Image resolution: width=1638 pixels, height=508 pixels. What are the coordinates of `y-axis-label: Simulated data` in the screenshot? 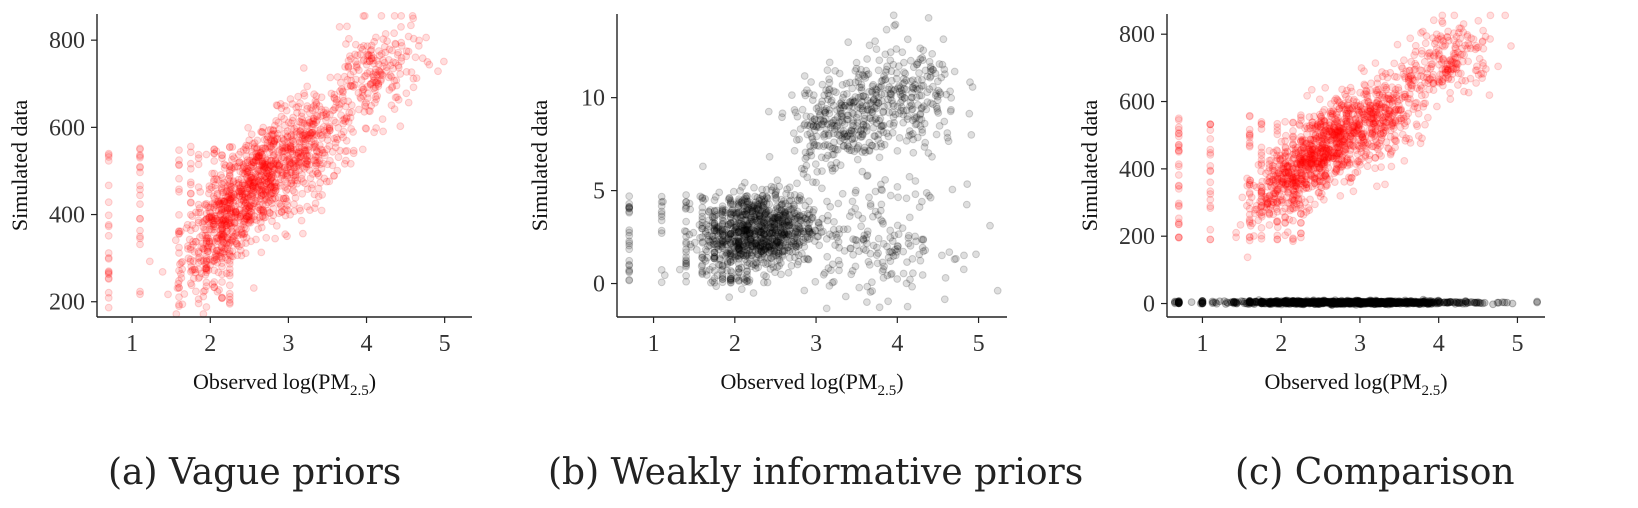 It's located at (19, 166).